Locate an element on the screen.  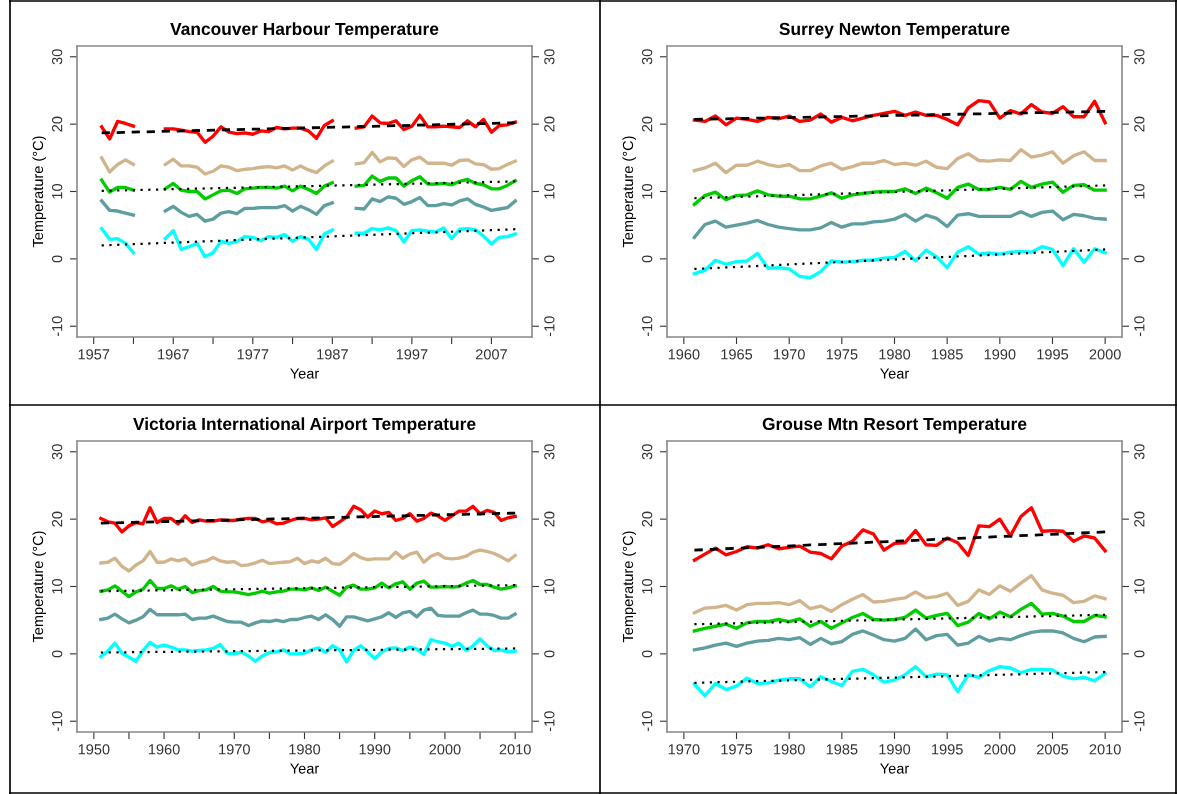
x-tick-label: 2005 is located at coordinates (1053, 749).